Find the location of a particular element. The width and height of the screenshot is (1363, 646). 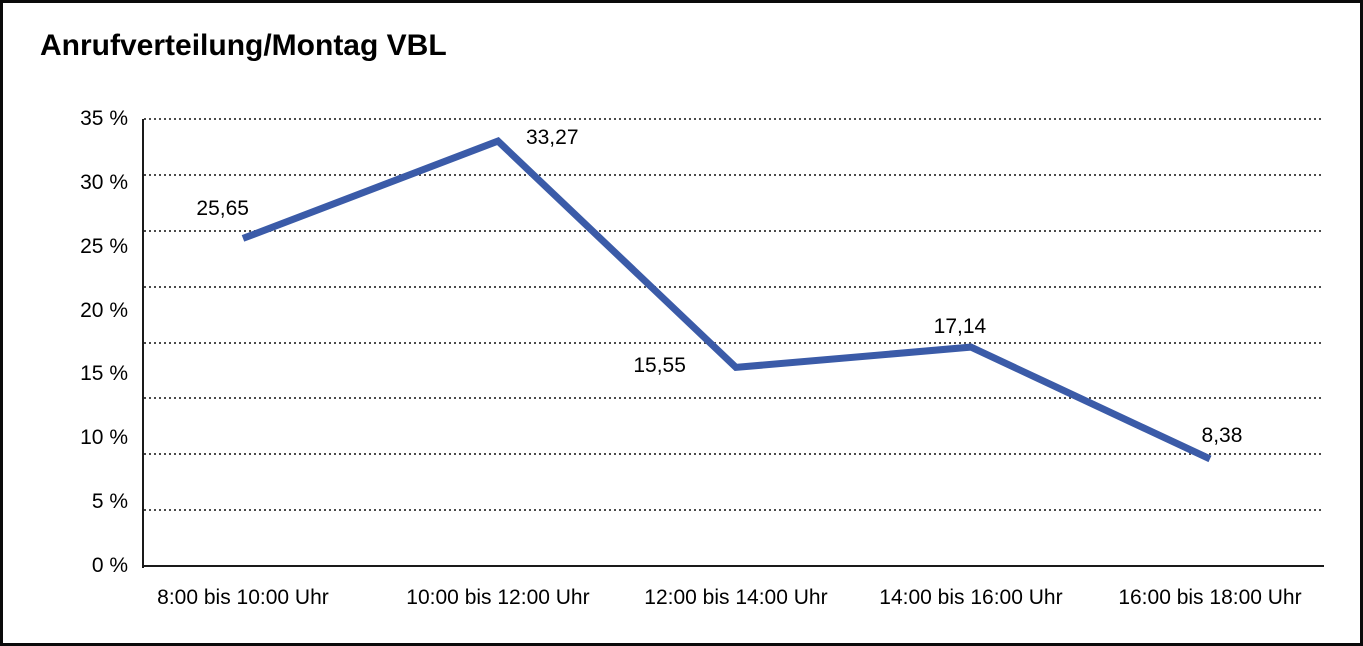

x-axis-tick-label: 10:00 bis 12:00 Uhr is located at coordinates (498, 597).